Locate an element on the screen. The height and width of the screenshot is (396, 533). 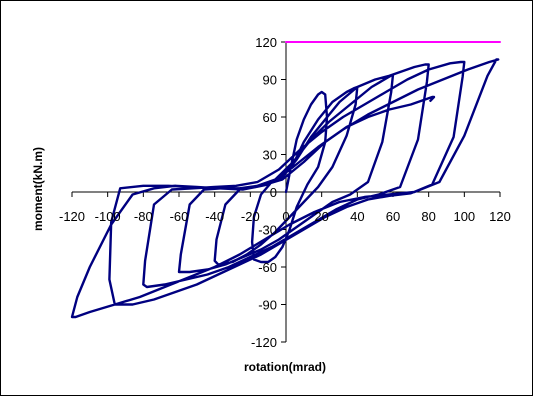
x-axis-title: rotation(mrad) is located at coordinates (285, 367).